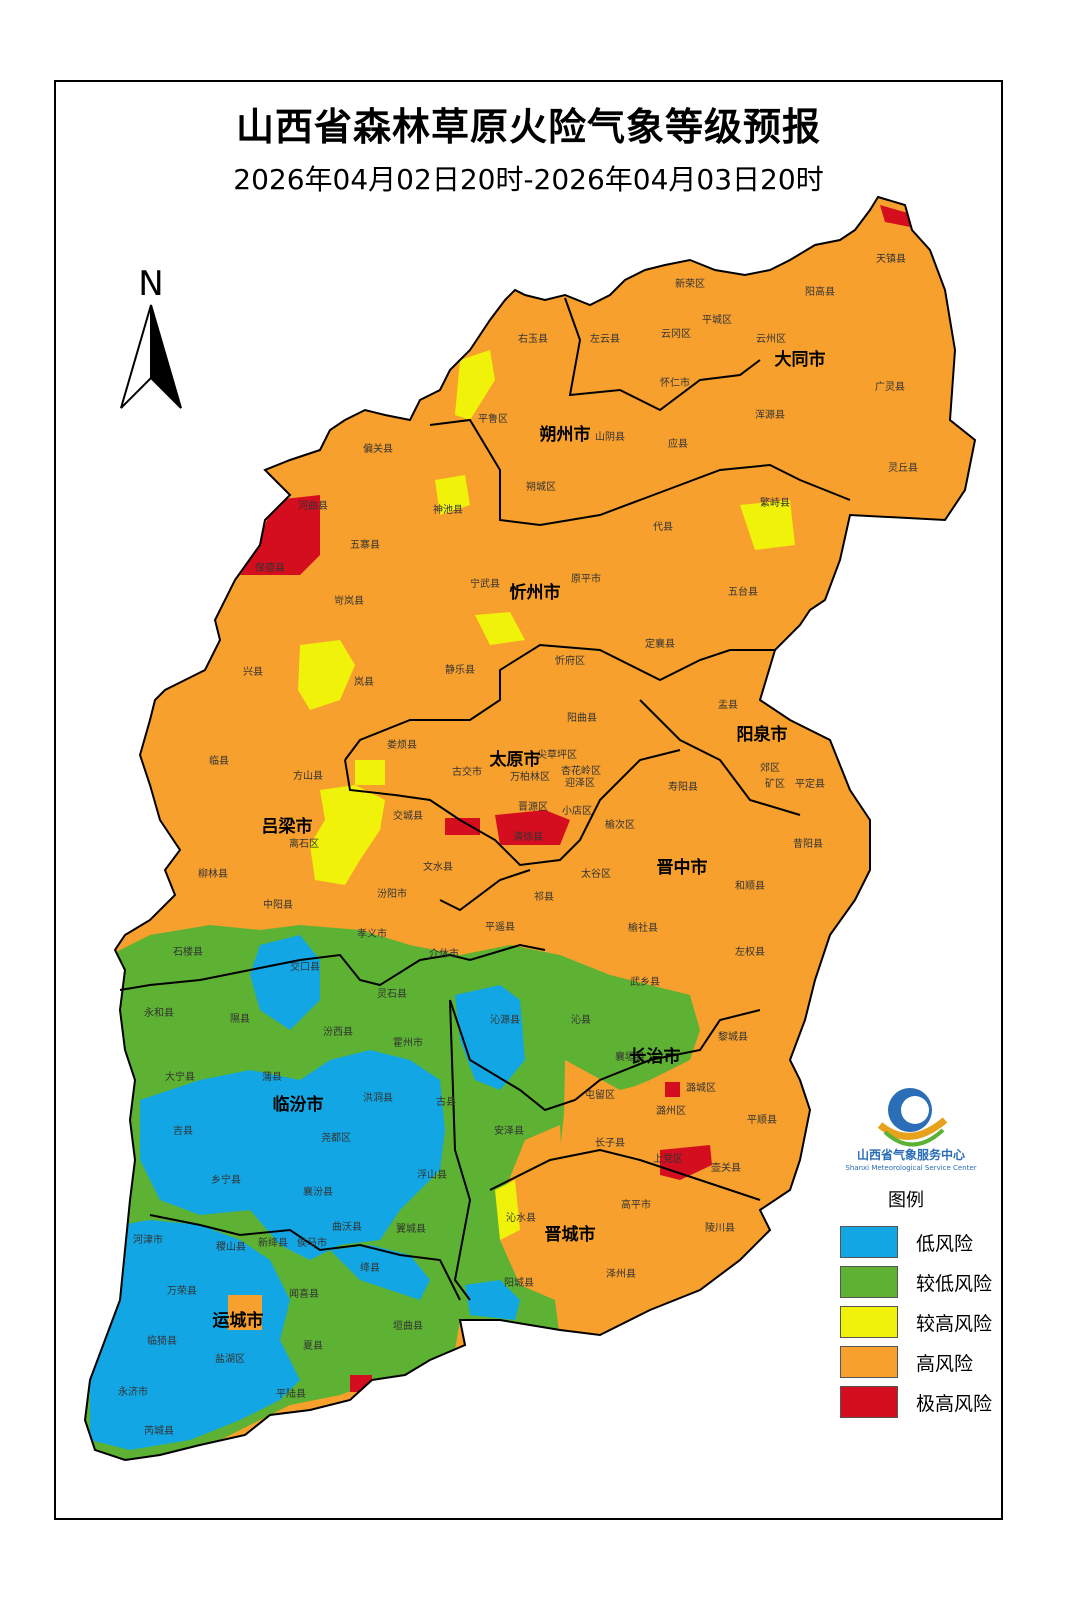 This screenshot has width=1080, height=1598. Describe the element at coordinates (505, 1019) in the screenshot. I see `county-label: 沁源县` at that location.